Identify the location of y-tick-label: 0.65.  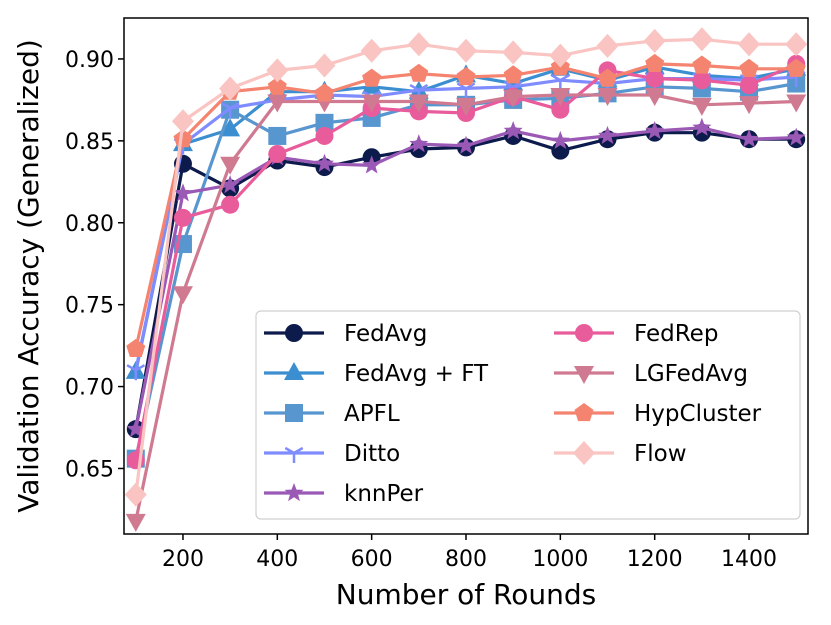
(89, 469).